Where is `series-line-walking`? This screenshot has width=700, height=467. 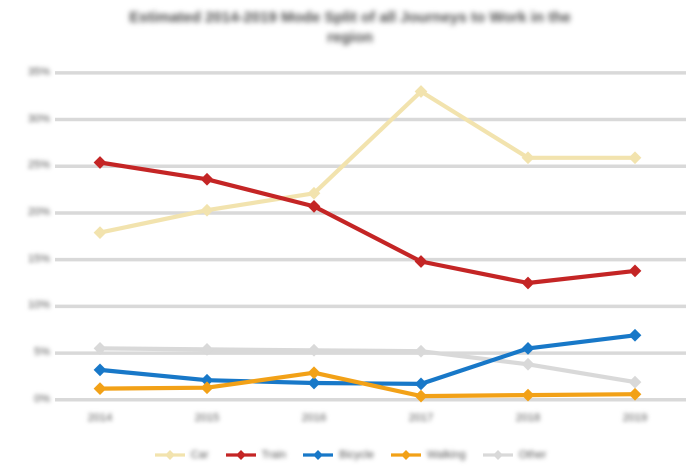 series-line-walking is located at coordinates (367, 384).